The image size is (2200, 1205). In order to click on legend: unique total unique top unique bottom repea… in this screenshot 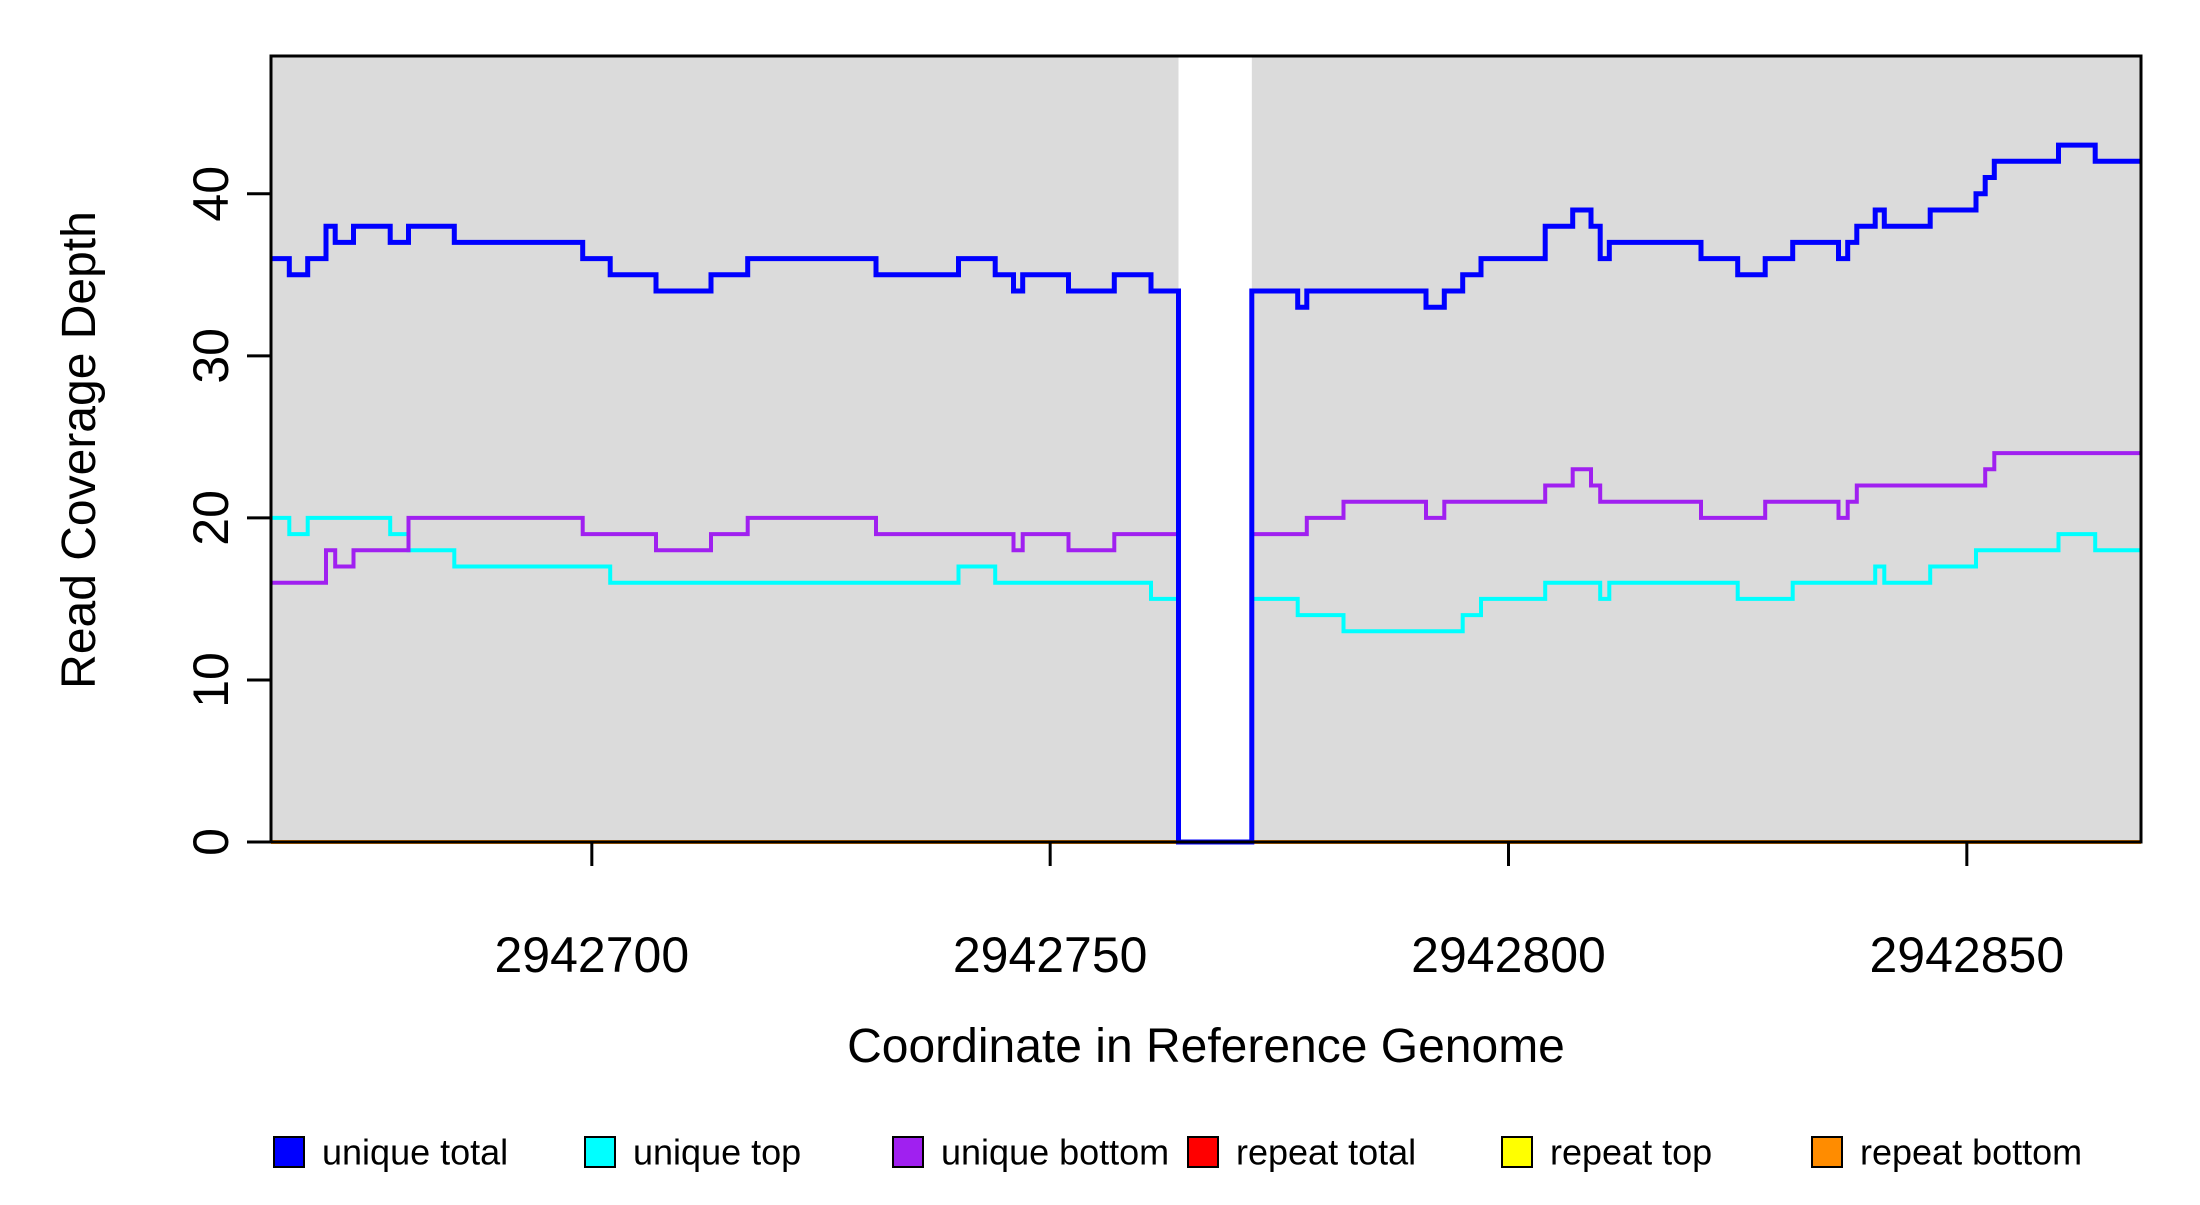, I will do `click(1177, 1152)`.